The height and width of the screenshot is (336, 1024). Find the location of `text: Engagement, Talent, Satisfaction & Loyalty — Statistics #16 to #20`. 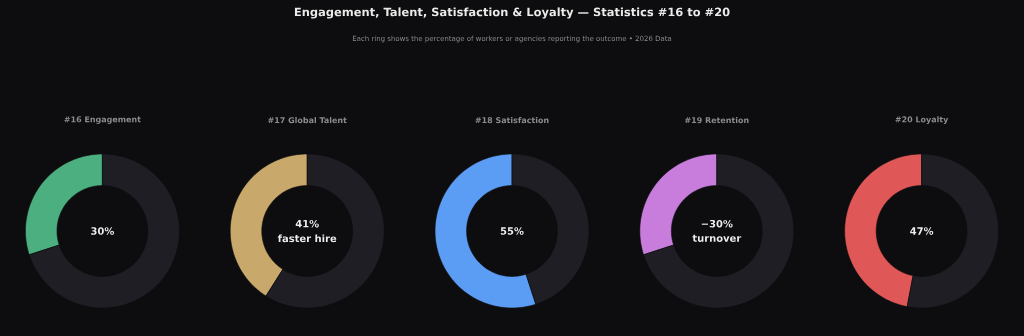

text: Engagement, Talent, Satisfaction & Loyalty — Statistics #16 to #20 is located at coordinates (512, 13).